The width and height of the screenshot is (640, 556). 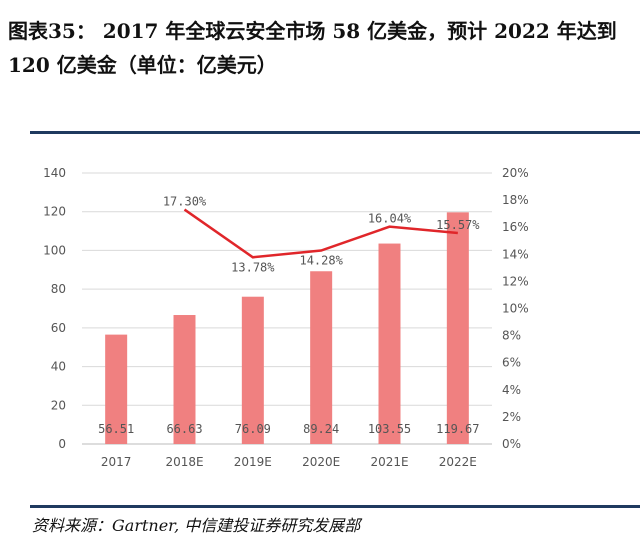 I want to click on growth-line, so click(x=320, y=233).